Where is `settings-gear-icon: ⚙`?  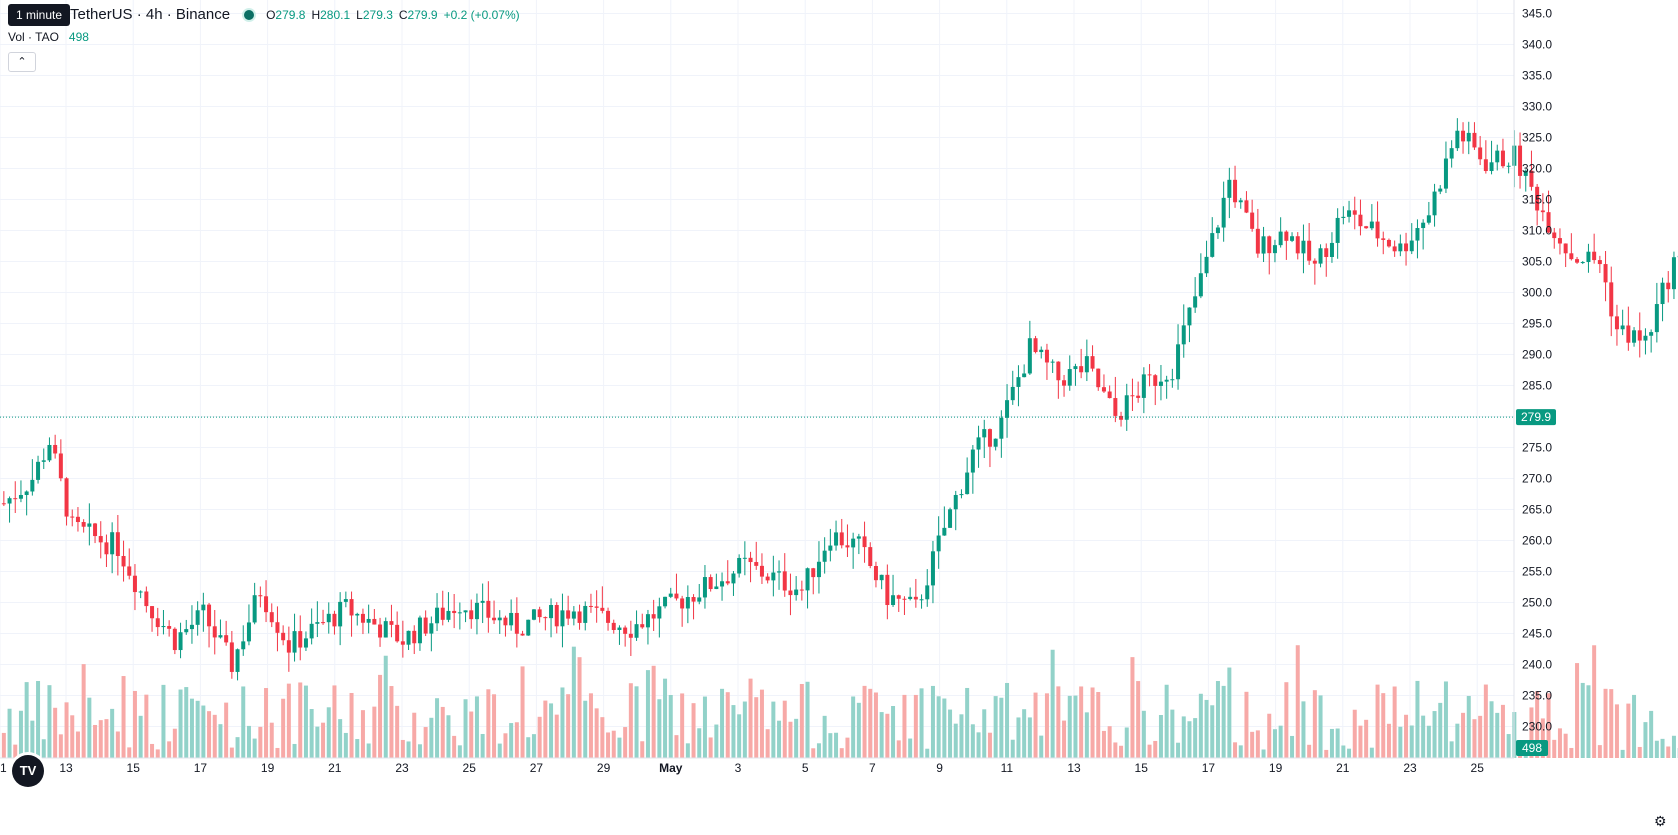 settings-gear-icon: ⚙ is located at coordinates (1660, 821).